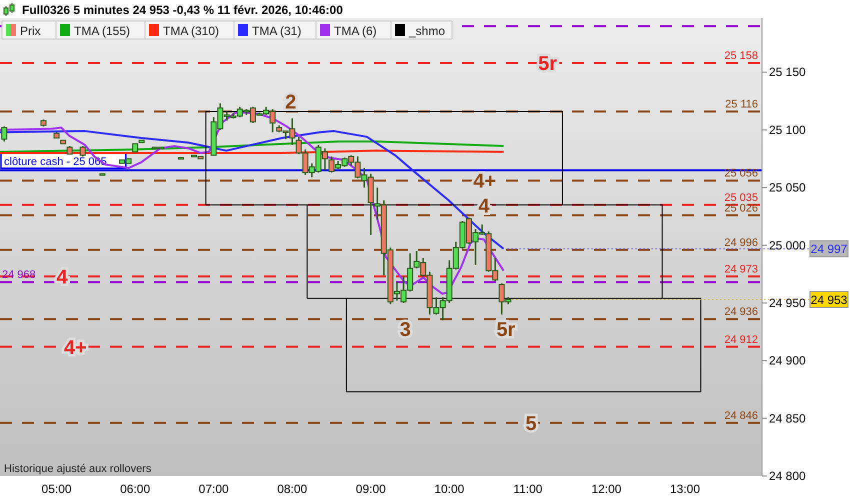  Describe the element at coordinates (741, 174) in the screenshot. I see `ref-line-label: 25 056` at that location.